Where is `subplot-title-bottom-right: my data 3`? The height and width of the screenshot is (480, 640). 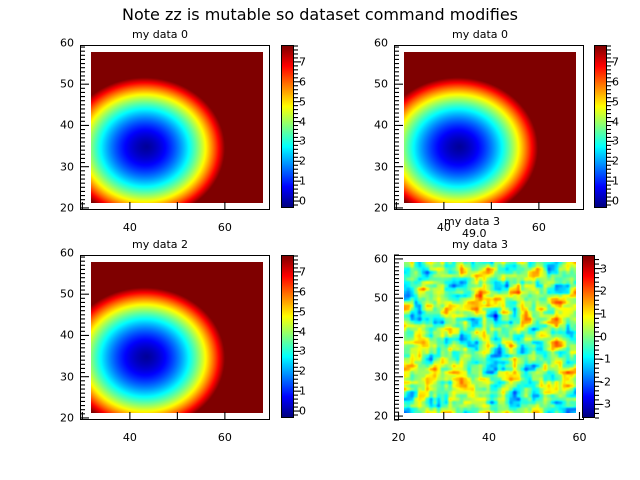
subplot-title-bottom-right: my data 3 is located at coordinates (480, 244).